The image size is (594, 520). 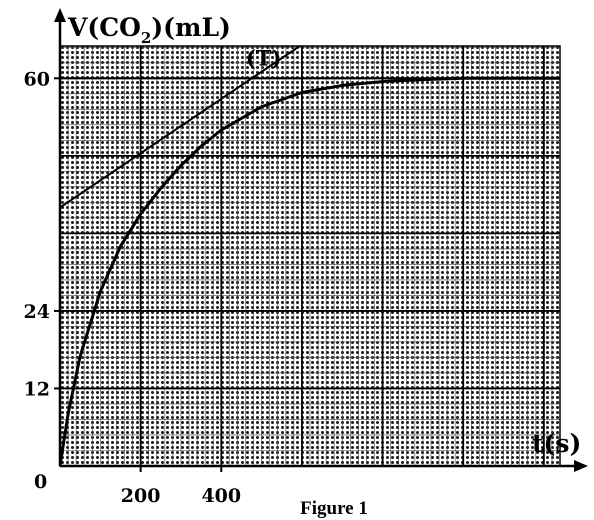 What do you see at coordinates (581, 466) in the screenshot?
I see `x-axis-arrow` at bounding box center [581, 466].